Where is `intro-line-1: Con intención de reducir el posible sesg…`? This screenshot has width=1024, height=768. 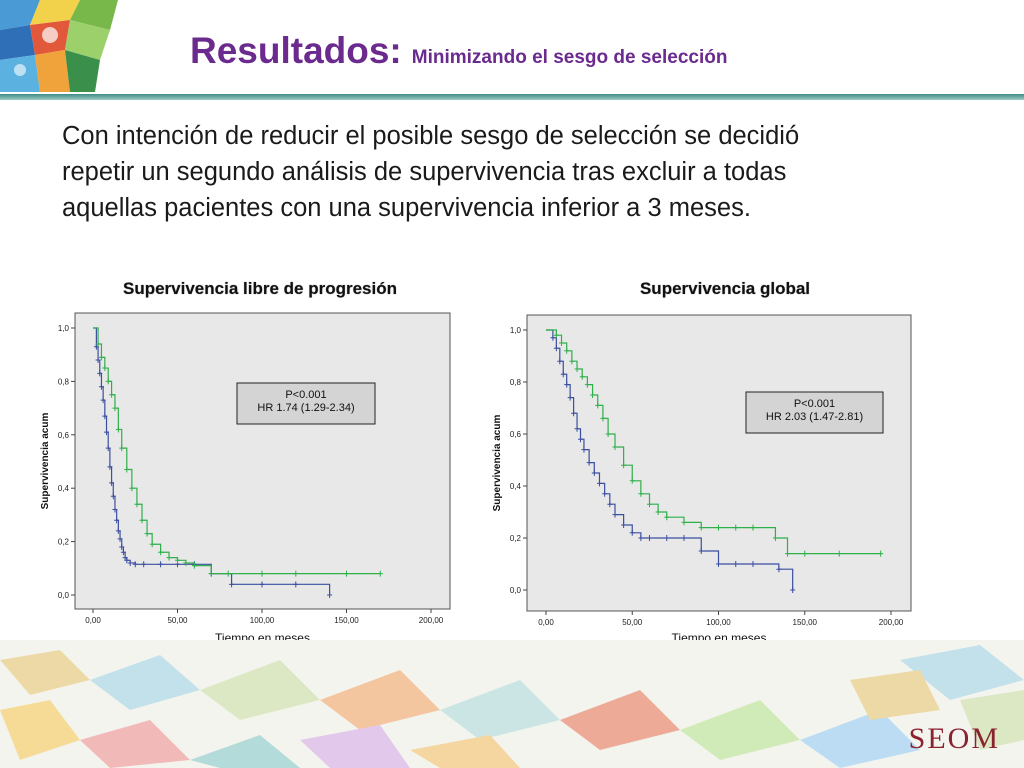
intro-line-1: Con intención de reducir el posible sesg… is located at coordinates (431, 136).